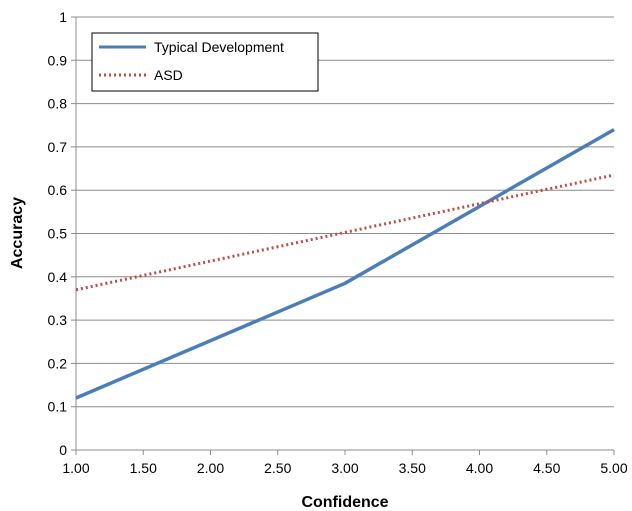 Image resolution: width=632 pixels, height=511 pixels. Describe the element at coordinates (143, 468) in the screenshot. I see `x-tick-label: 1.50` at that location.